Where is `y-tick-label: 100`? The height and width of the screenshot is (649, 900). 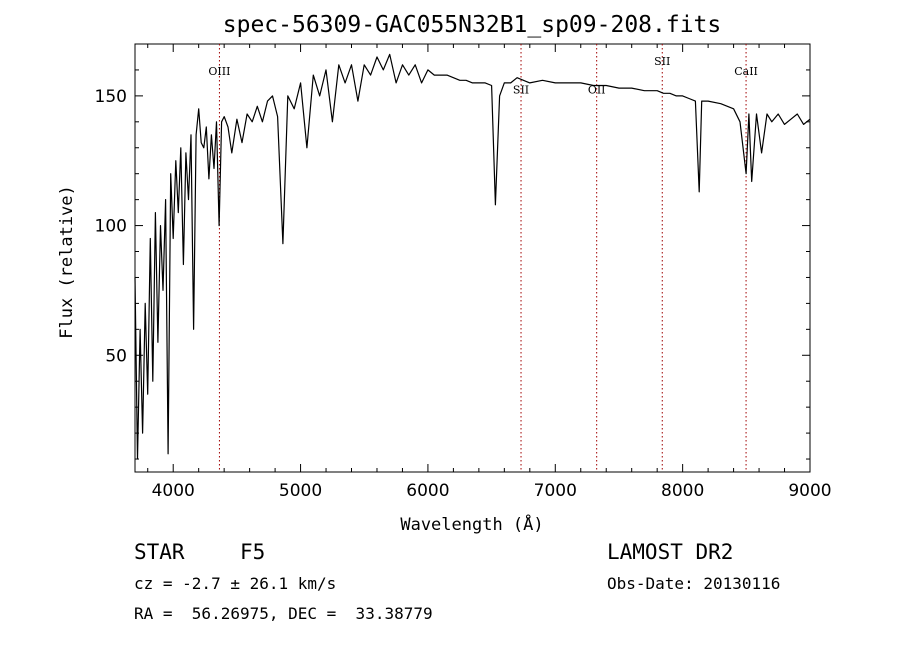
y-tick-label: 100 is located at coordinates (111, 227).